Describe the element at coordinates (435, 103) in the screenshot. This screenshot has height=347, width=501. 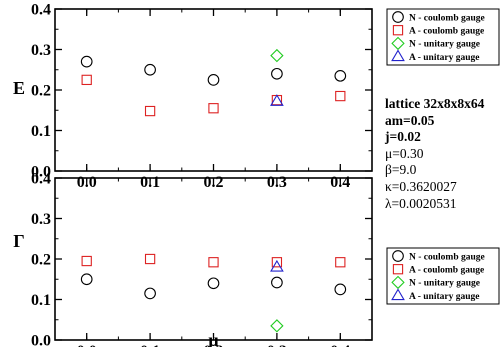
I see `info-lattice: lattice 32x8x8x64` at that location.